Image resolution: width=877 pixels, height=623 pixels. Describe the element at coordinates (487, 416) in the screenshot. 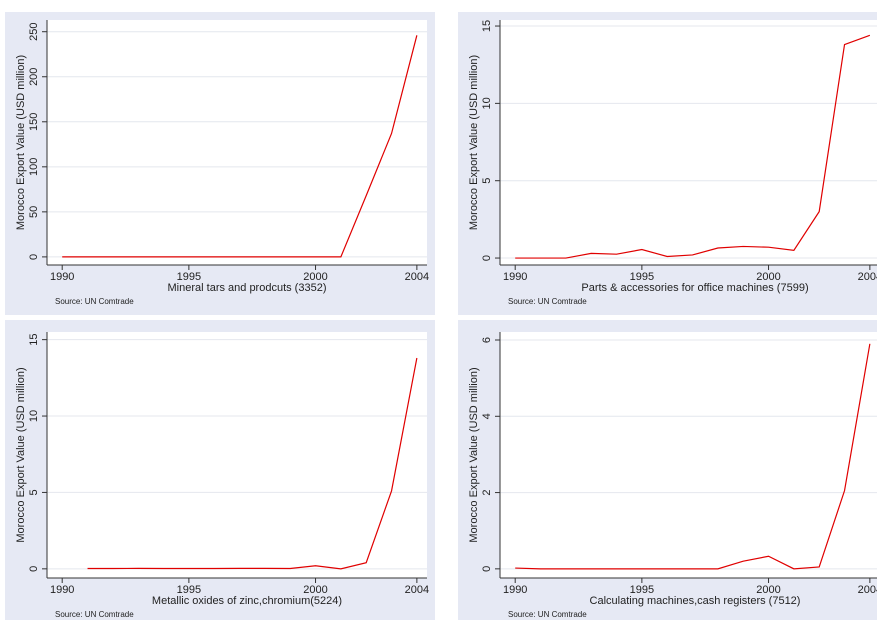

I see `y-tick-label: 4` at that location.